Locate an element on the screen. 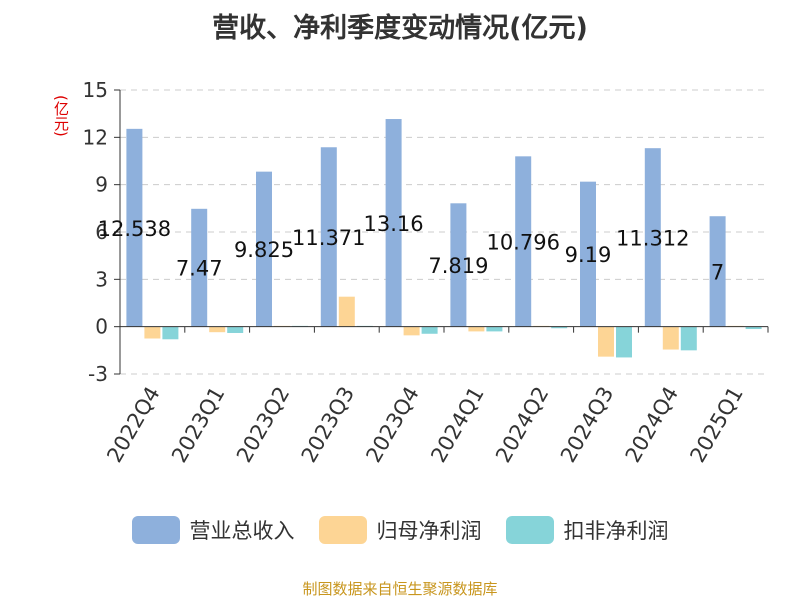 The image size is (800, 600). data-label: 10.796 is located at coordinates (522, 242).